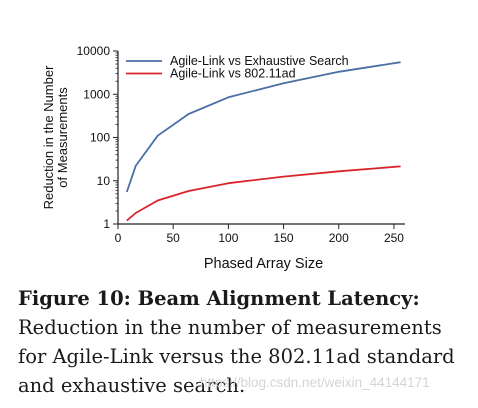 The width and height of the screenshot is (478, 408). I want to click on y-axis-label-line: of Measurements, so click(62, 137).